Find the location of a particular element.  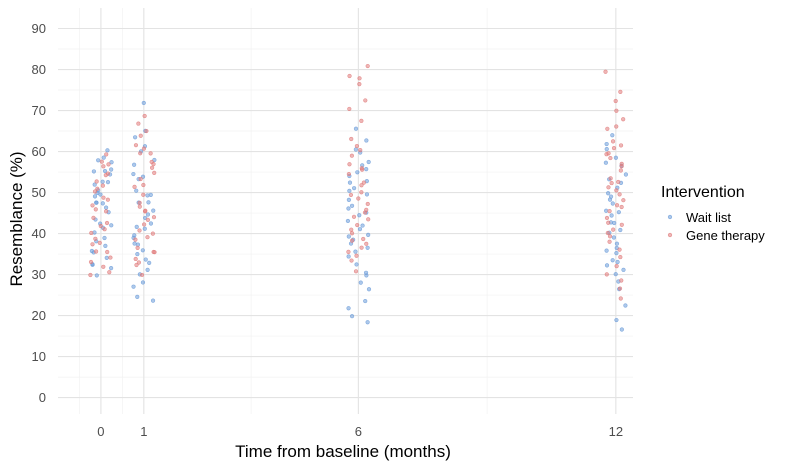

legend: Intervention Wait list Gene therapy is located at coordinates (713, 213).